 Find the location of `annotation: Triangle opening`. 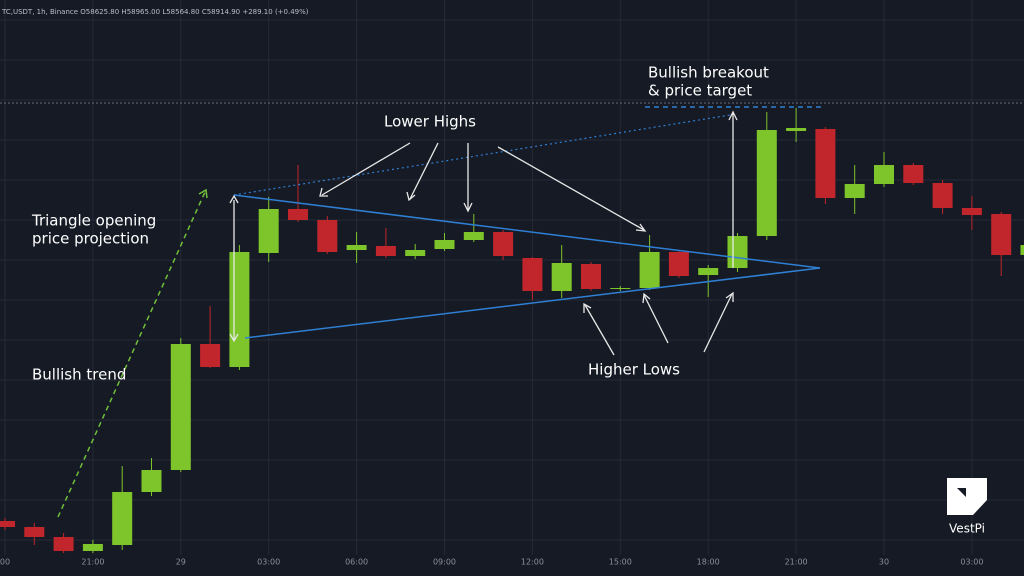

annotation: Triangle opening is located at coordinates (93, 221).